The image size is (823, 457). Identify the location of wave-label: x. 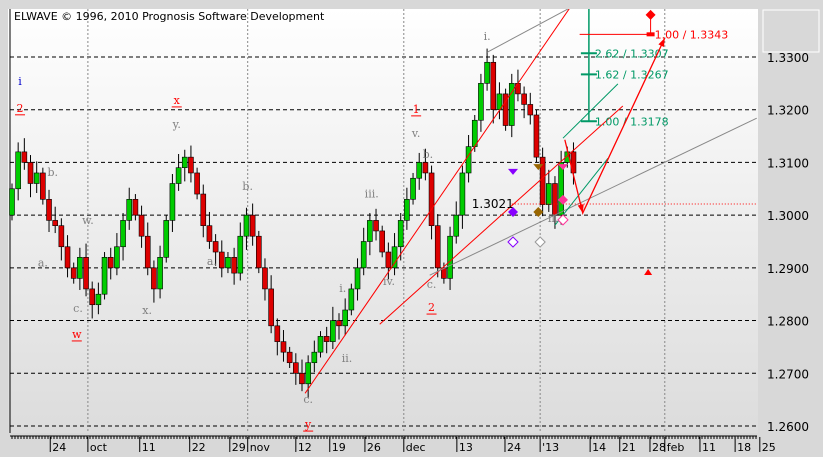
(177, 100).